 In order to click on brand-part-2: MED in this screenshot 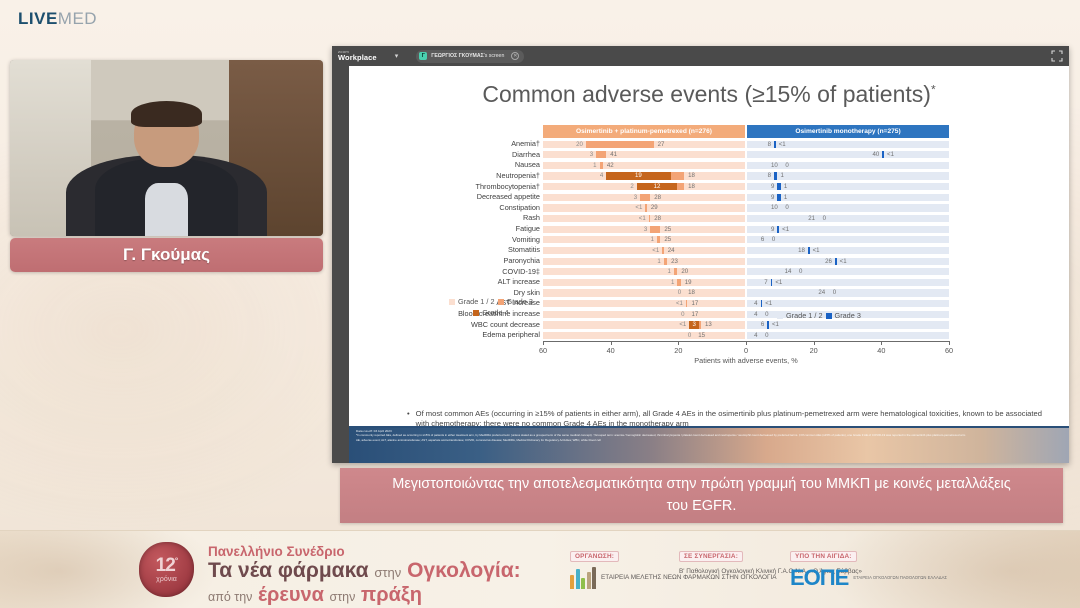, I will do `click(77, 18)`.